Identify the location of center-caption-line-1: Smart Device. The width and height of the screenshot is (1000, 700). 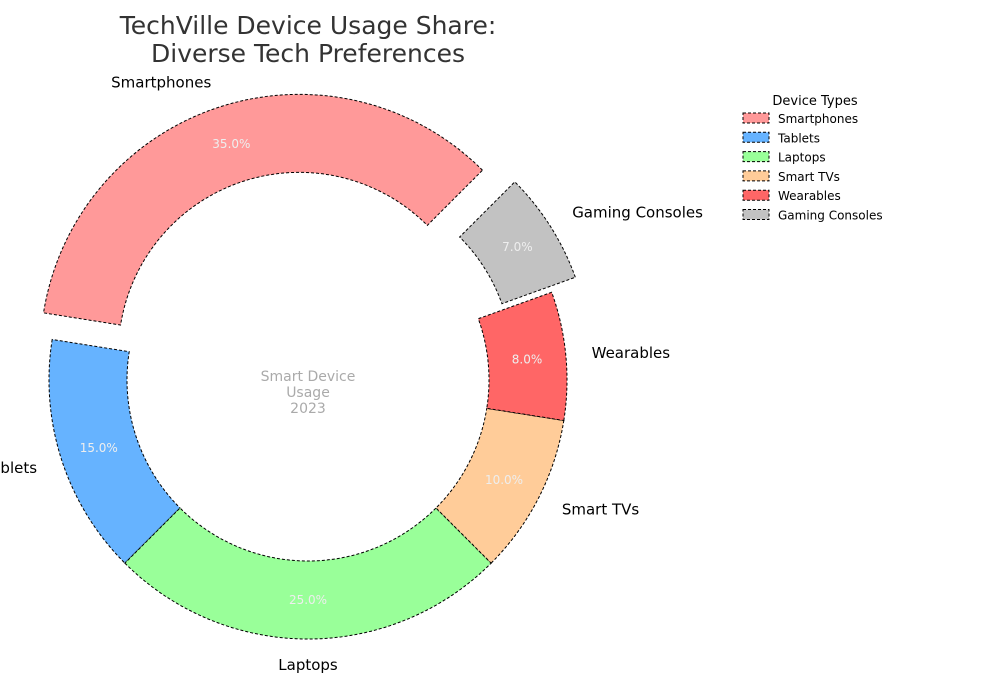
(308, 377).